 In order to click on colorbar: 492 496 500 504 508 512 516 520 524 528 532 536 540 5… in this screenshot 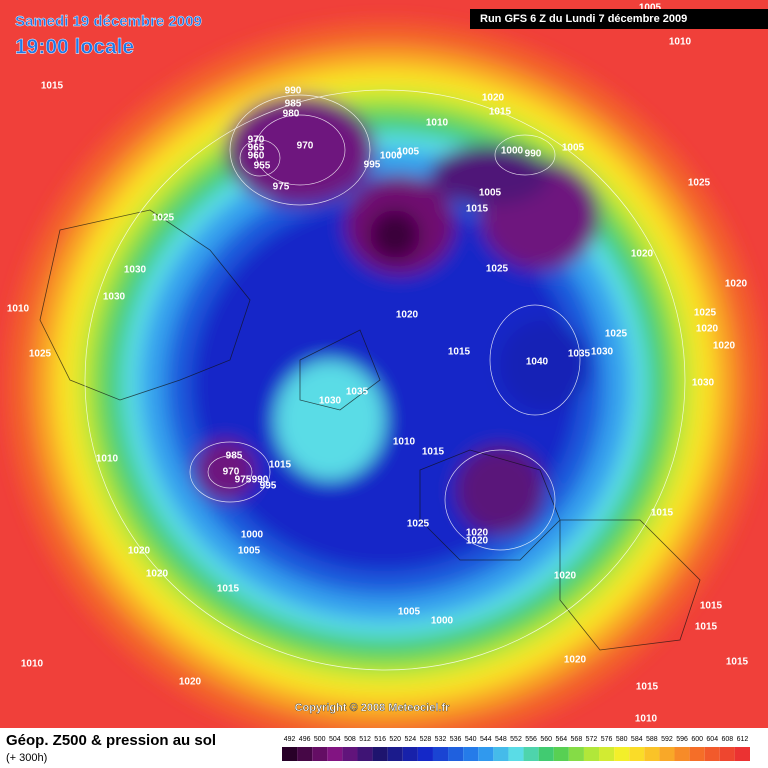, I will do `click(516, 748)`.